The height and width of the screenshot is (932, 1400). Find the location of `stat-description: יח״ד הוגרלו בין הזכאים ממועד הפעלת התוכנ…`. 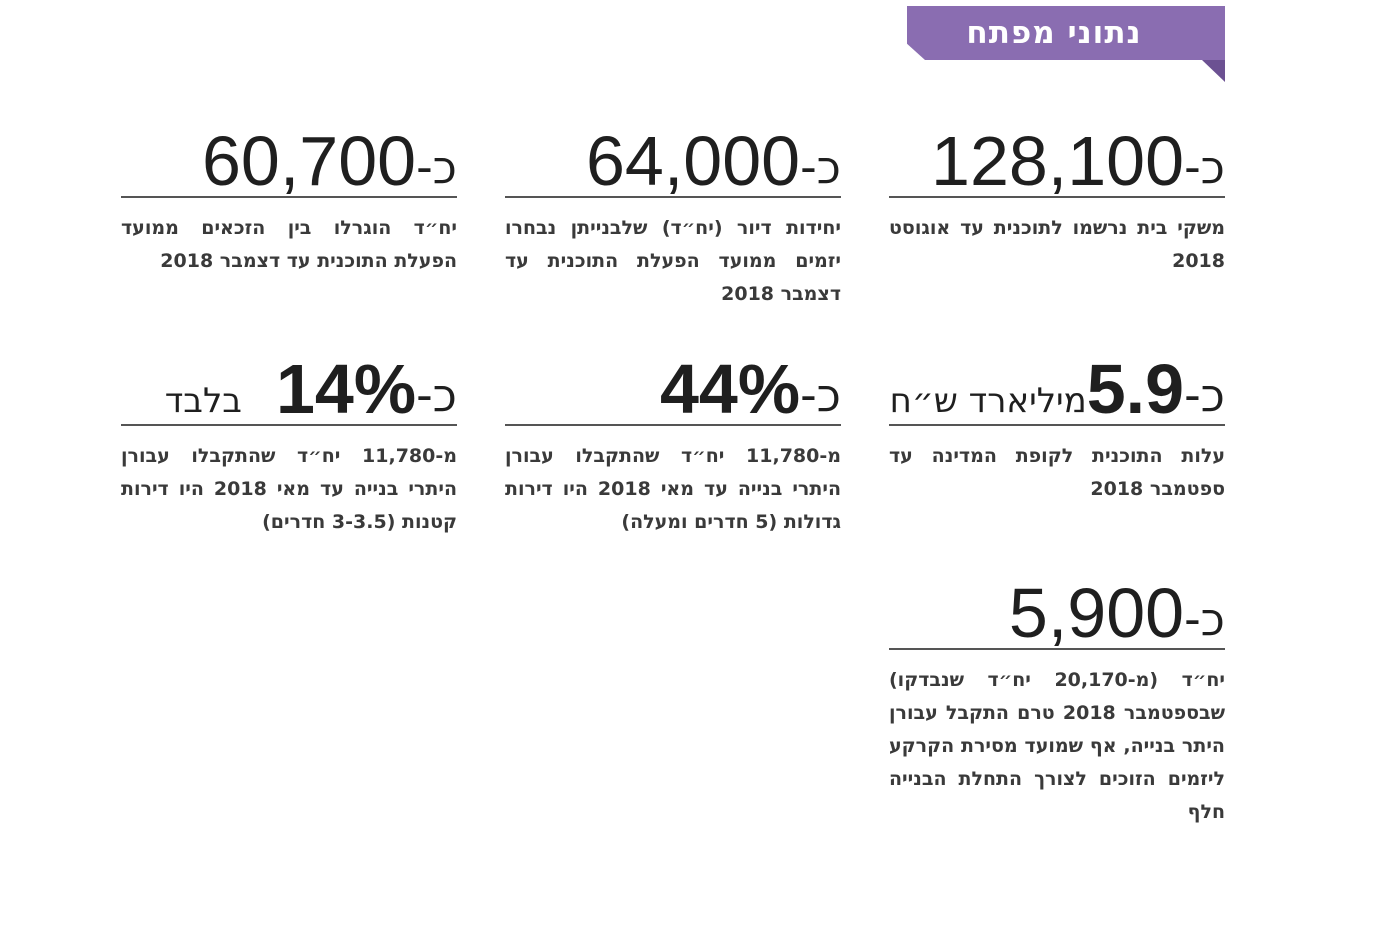

stat-description: יח״ד הוגרלו בין הזכאים ממועד הפעלת התוכנ… is located at coordinates (289, 244).